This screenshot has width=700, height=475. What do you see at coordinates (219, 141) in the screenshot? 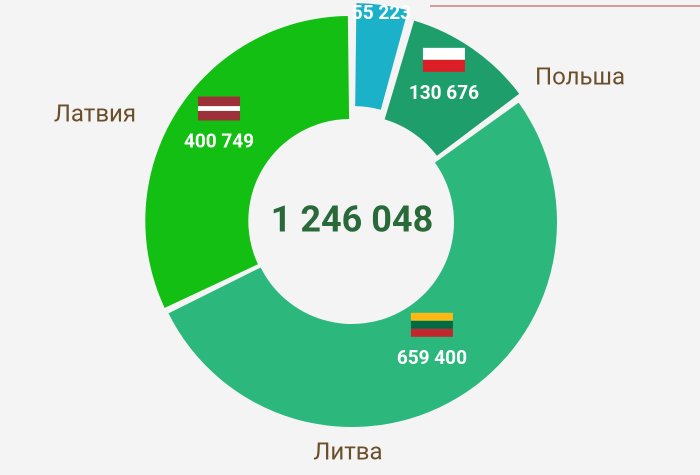
I see `value-label: 400 749` at bounding box center [219, 141].